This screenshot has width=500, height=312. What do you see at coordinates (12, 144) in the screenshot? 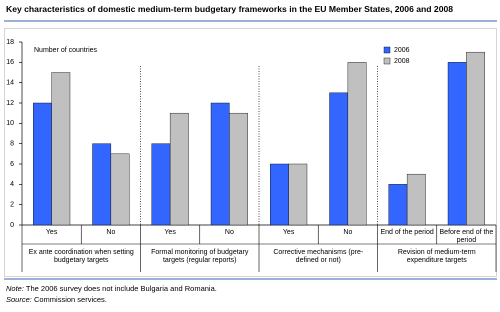
I see `y-tick-label: 8` at bounding box center [12, 144].